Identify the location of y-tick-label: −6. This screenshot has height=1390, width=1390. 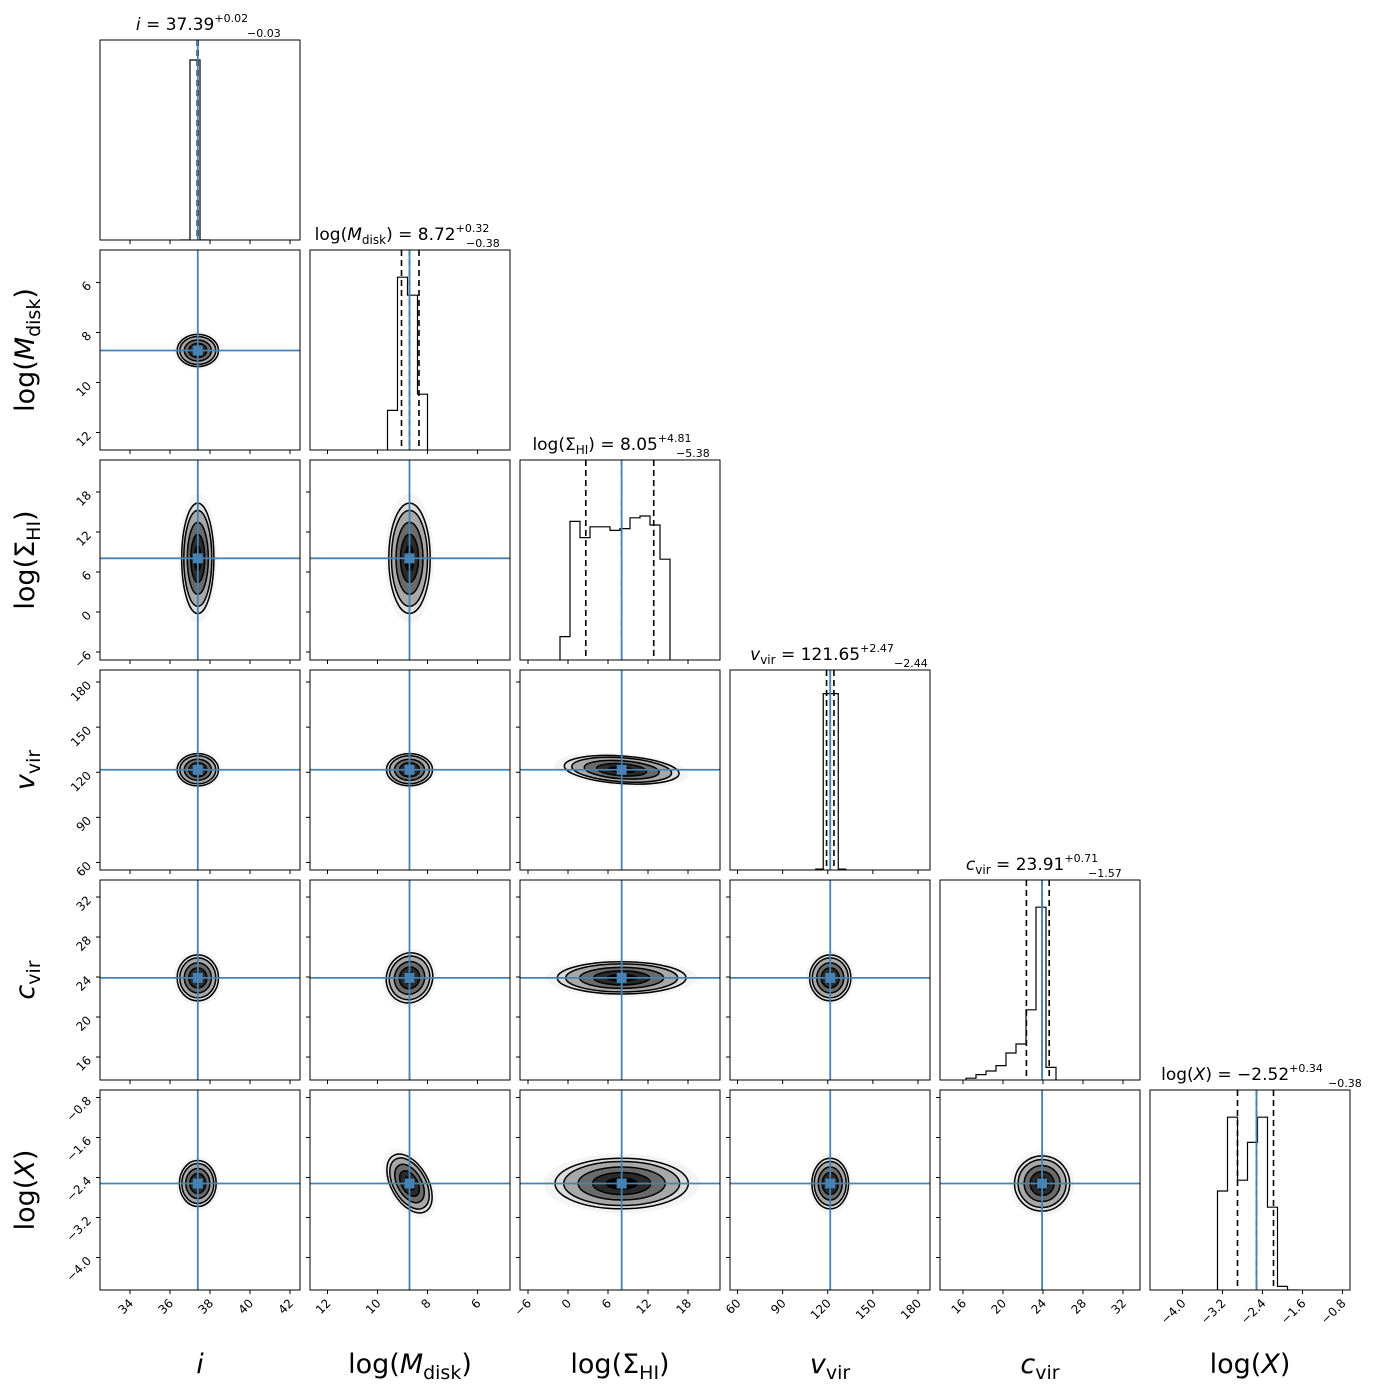
(83, 659).